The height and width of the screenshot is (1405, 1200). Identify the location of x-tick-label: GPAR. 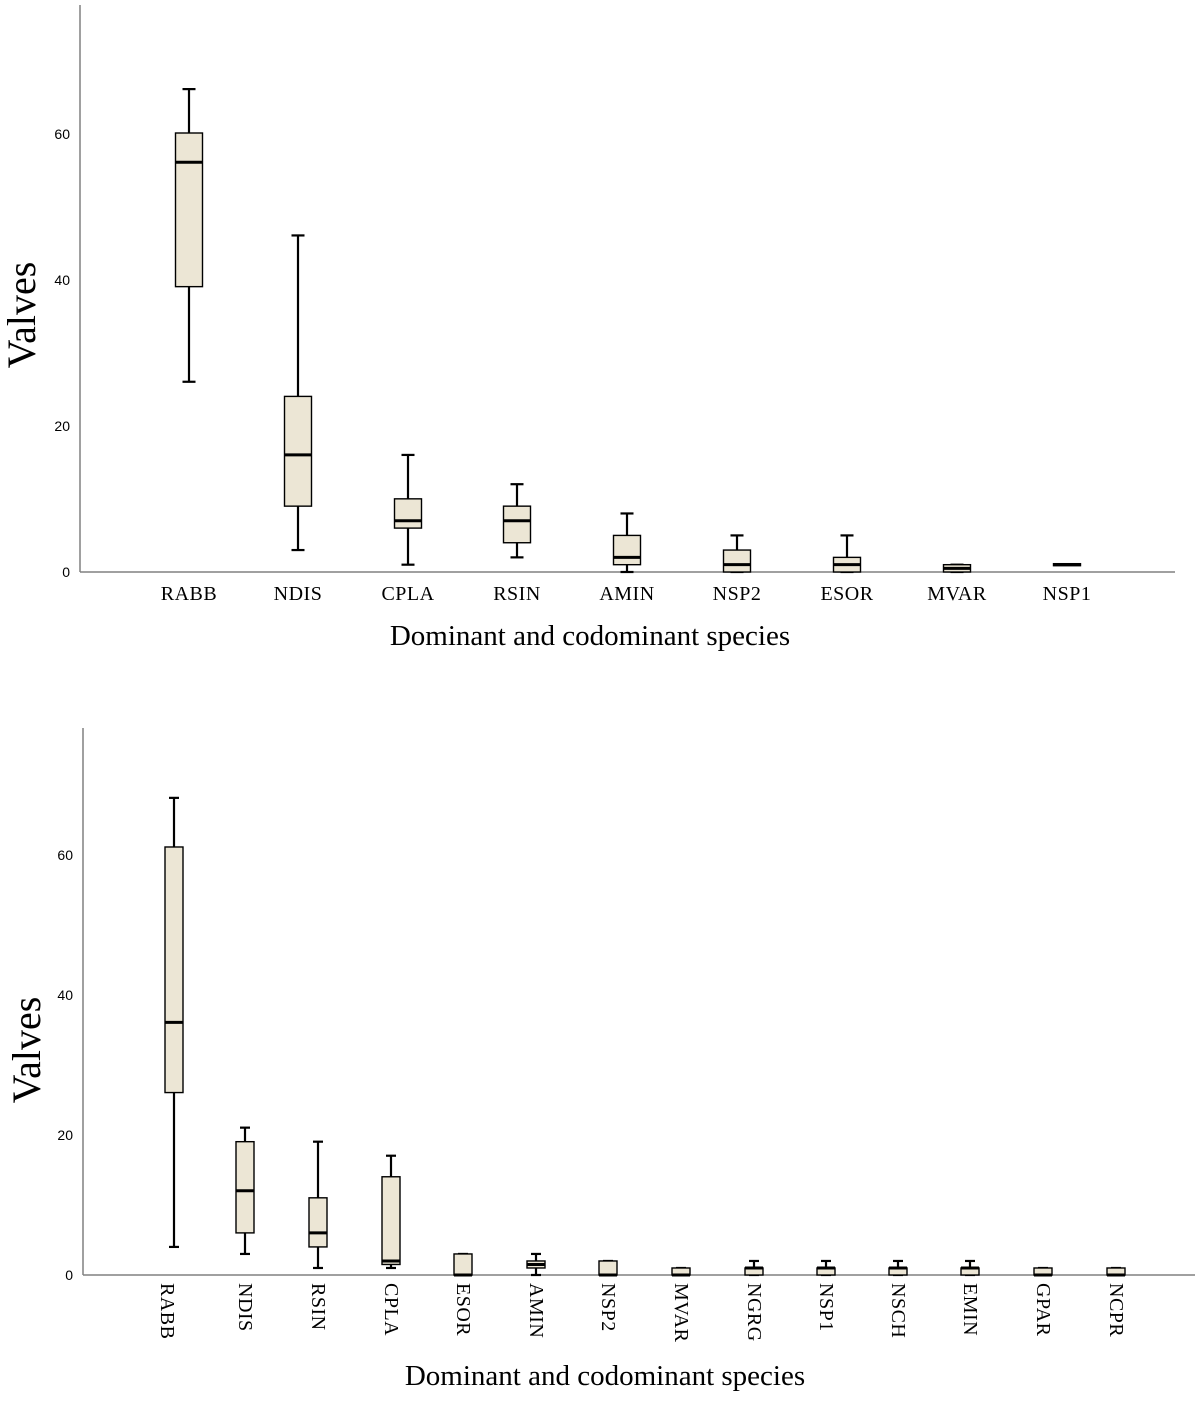
(1043, 1310).